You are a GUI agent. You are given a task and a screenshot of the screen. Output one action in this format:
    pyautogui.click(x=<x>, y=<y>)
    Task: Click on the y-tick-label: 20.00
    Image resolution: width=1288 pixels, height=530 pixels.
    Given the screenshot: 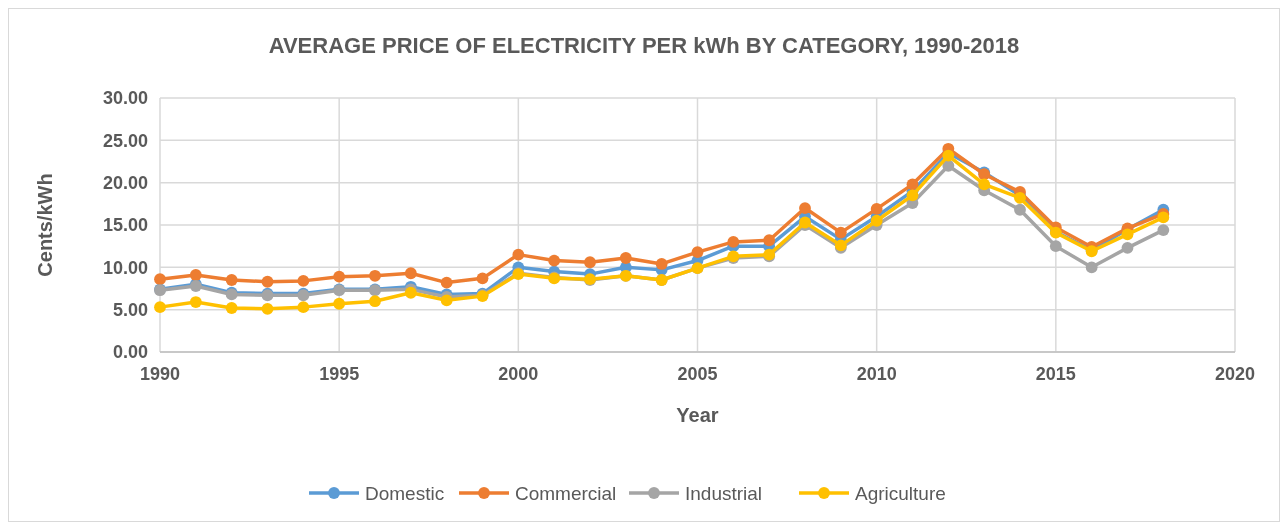 What is the action you would take?
    pyautogui.click(x=125, y=182)
    